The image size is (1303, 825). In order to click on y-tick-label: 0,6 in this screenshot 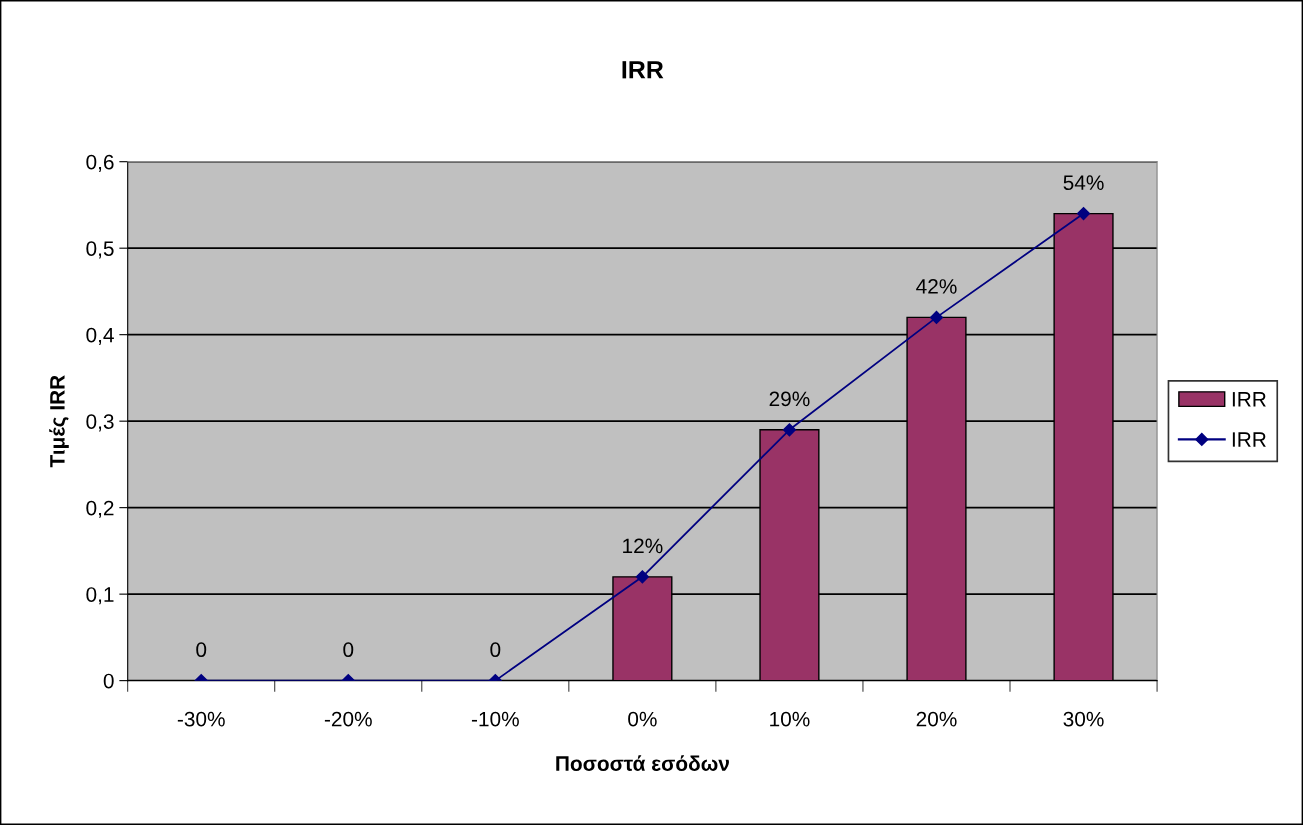, I will do `click(100, 163)`.